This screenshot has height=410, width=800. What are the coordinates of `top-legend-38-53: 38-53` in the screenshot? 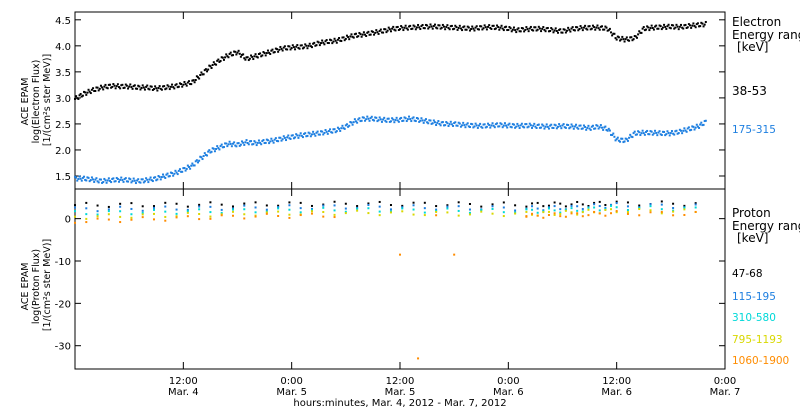 It's located at (749, 91).